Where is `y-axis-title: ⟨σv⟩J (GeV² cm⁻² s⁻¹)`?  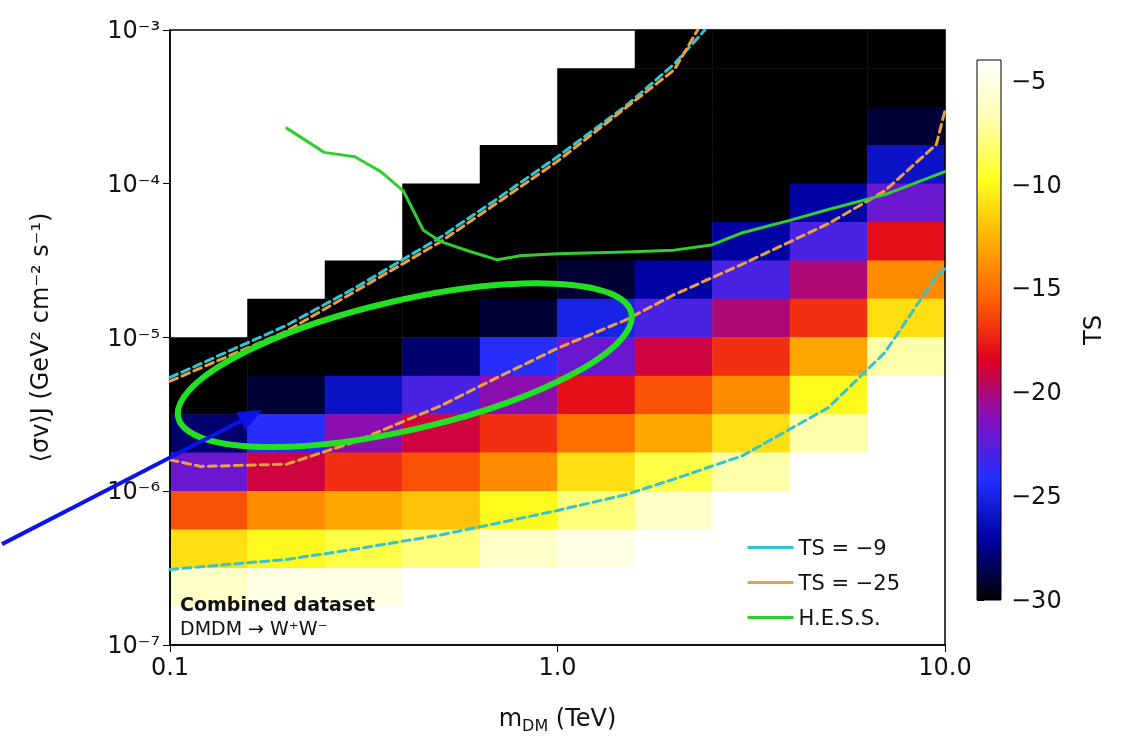
y-axis-title: ⟨σv⟩J (GeV² cm⁻² s⁻¹) is located at coordinates (40, 337).